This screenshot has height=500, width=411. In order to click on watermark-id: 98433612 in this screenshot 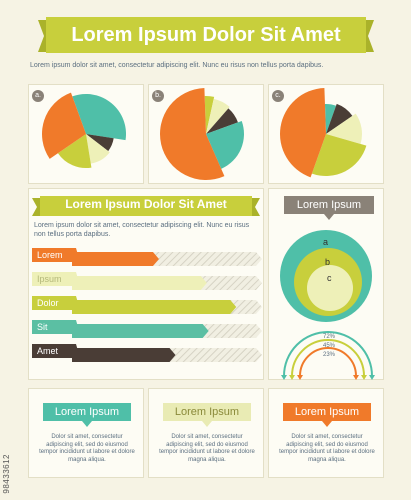, I will do `click(6, 474)`.